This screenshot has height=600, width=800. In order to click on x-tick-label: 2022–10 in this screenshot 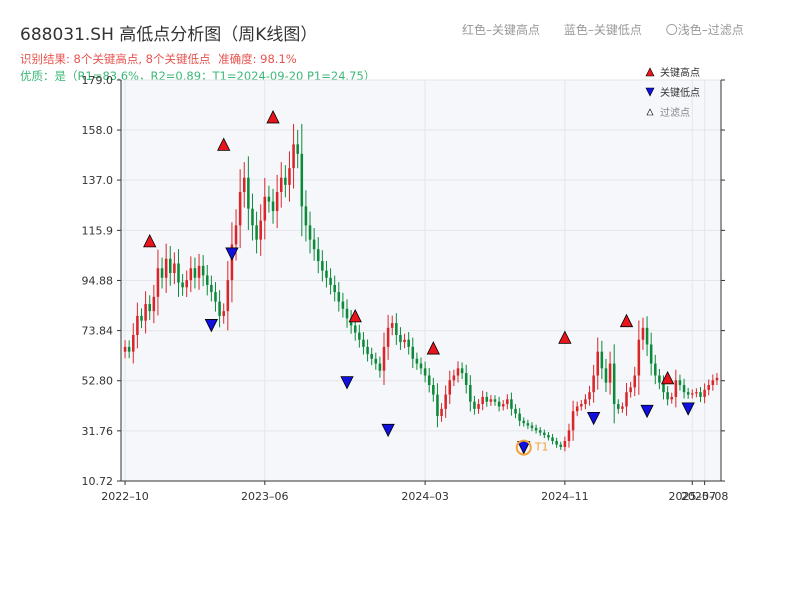, I will do `click(125, 496)`.